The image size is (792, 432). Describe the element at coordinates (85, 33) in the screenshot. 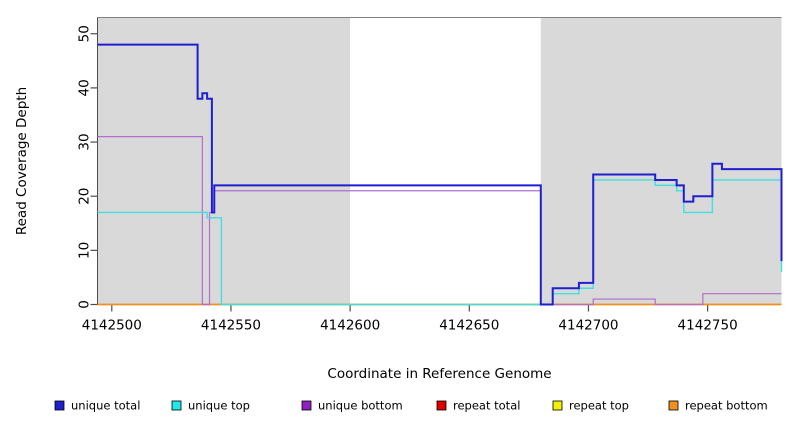

I see `y-tick-label-50: 50` at that location.